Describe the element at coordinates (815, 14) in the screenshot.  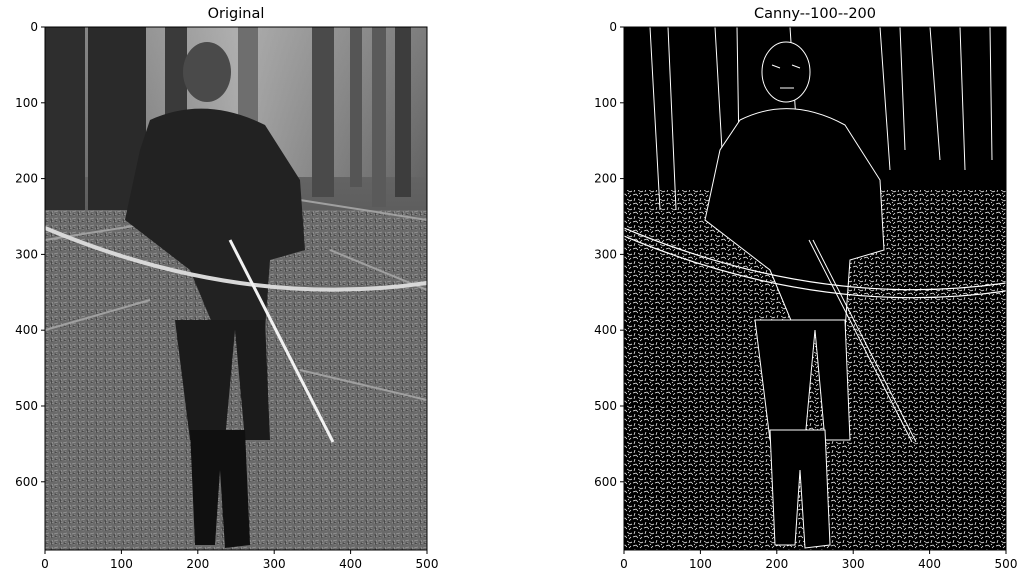
I see `axes-title: Canny--100--200` at that location.